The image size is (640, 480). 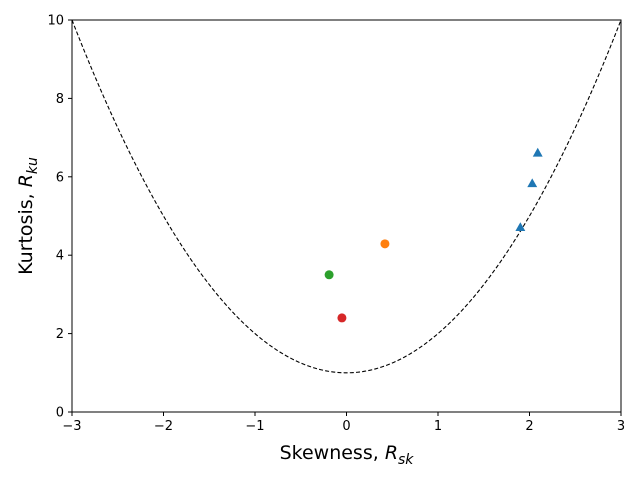 What do you see at coordinates (60, 334) in the screenshot?
I see `y-tick-label: 2` at bounding box center [60, 334].